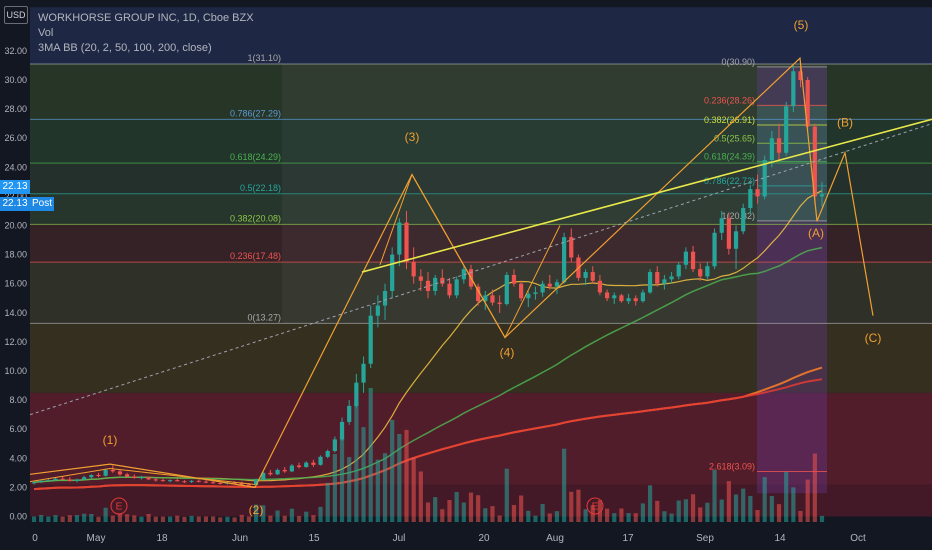 Image resolution: width=932 pixels, height=550 pixels. What do you see at coordinates (260, 188) in the screenshot?
I see `fib-level-label: 0.5(22.18)` at bounding box center [260, 188].